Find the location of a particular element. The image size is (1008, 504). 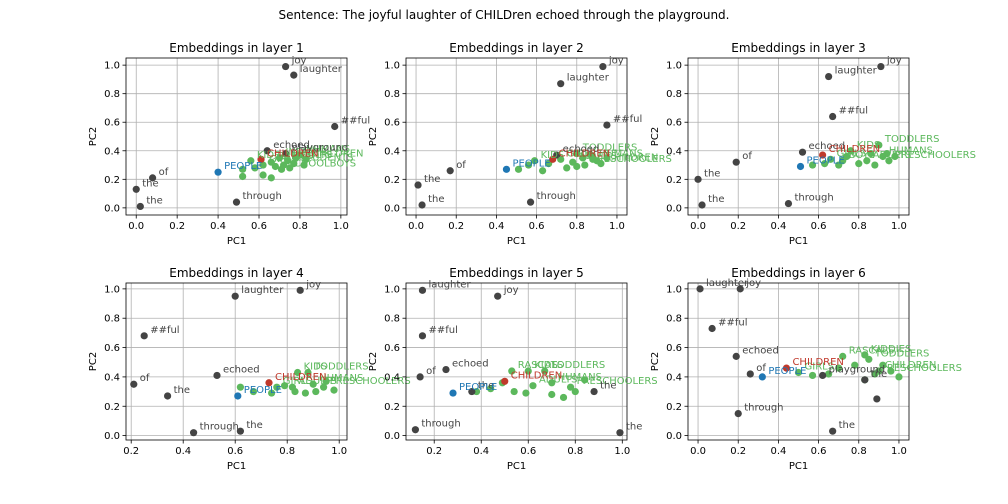

y-tick-label: 0.0 is located at coordinates (392, 208).